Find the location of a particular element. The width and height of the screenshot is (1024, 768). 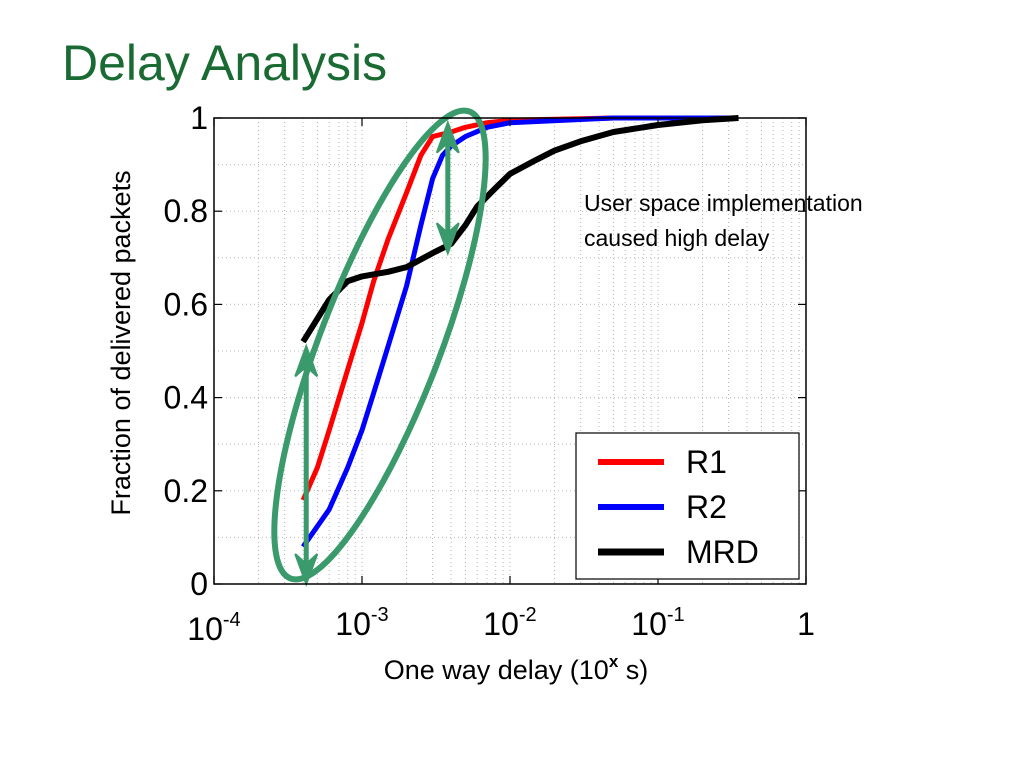

legend-label: R2 is located at coordinates (706, 507).